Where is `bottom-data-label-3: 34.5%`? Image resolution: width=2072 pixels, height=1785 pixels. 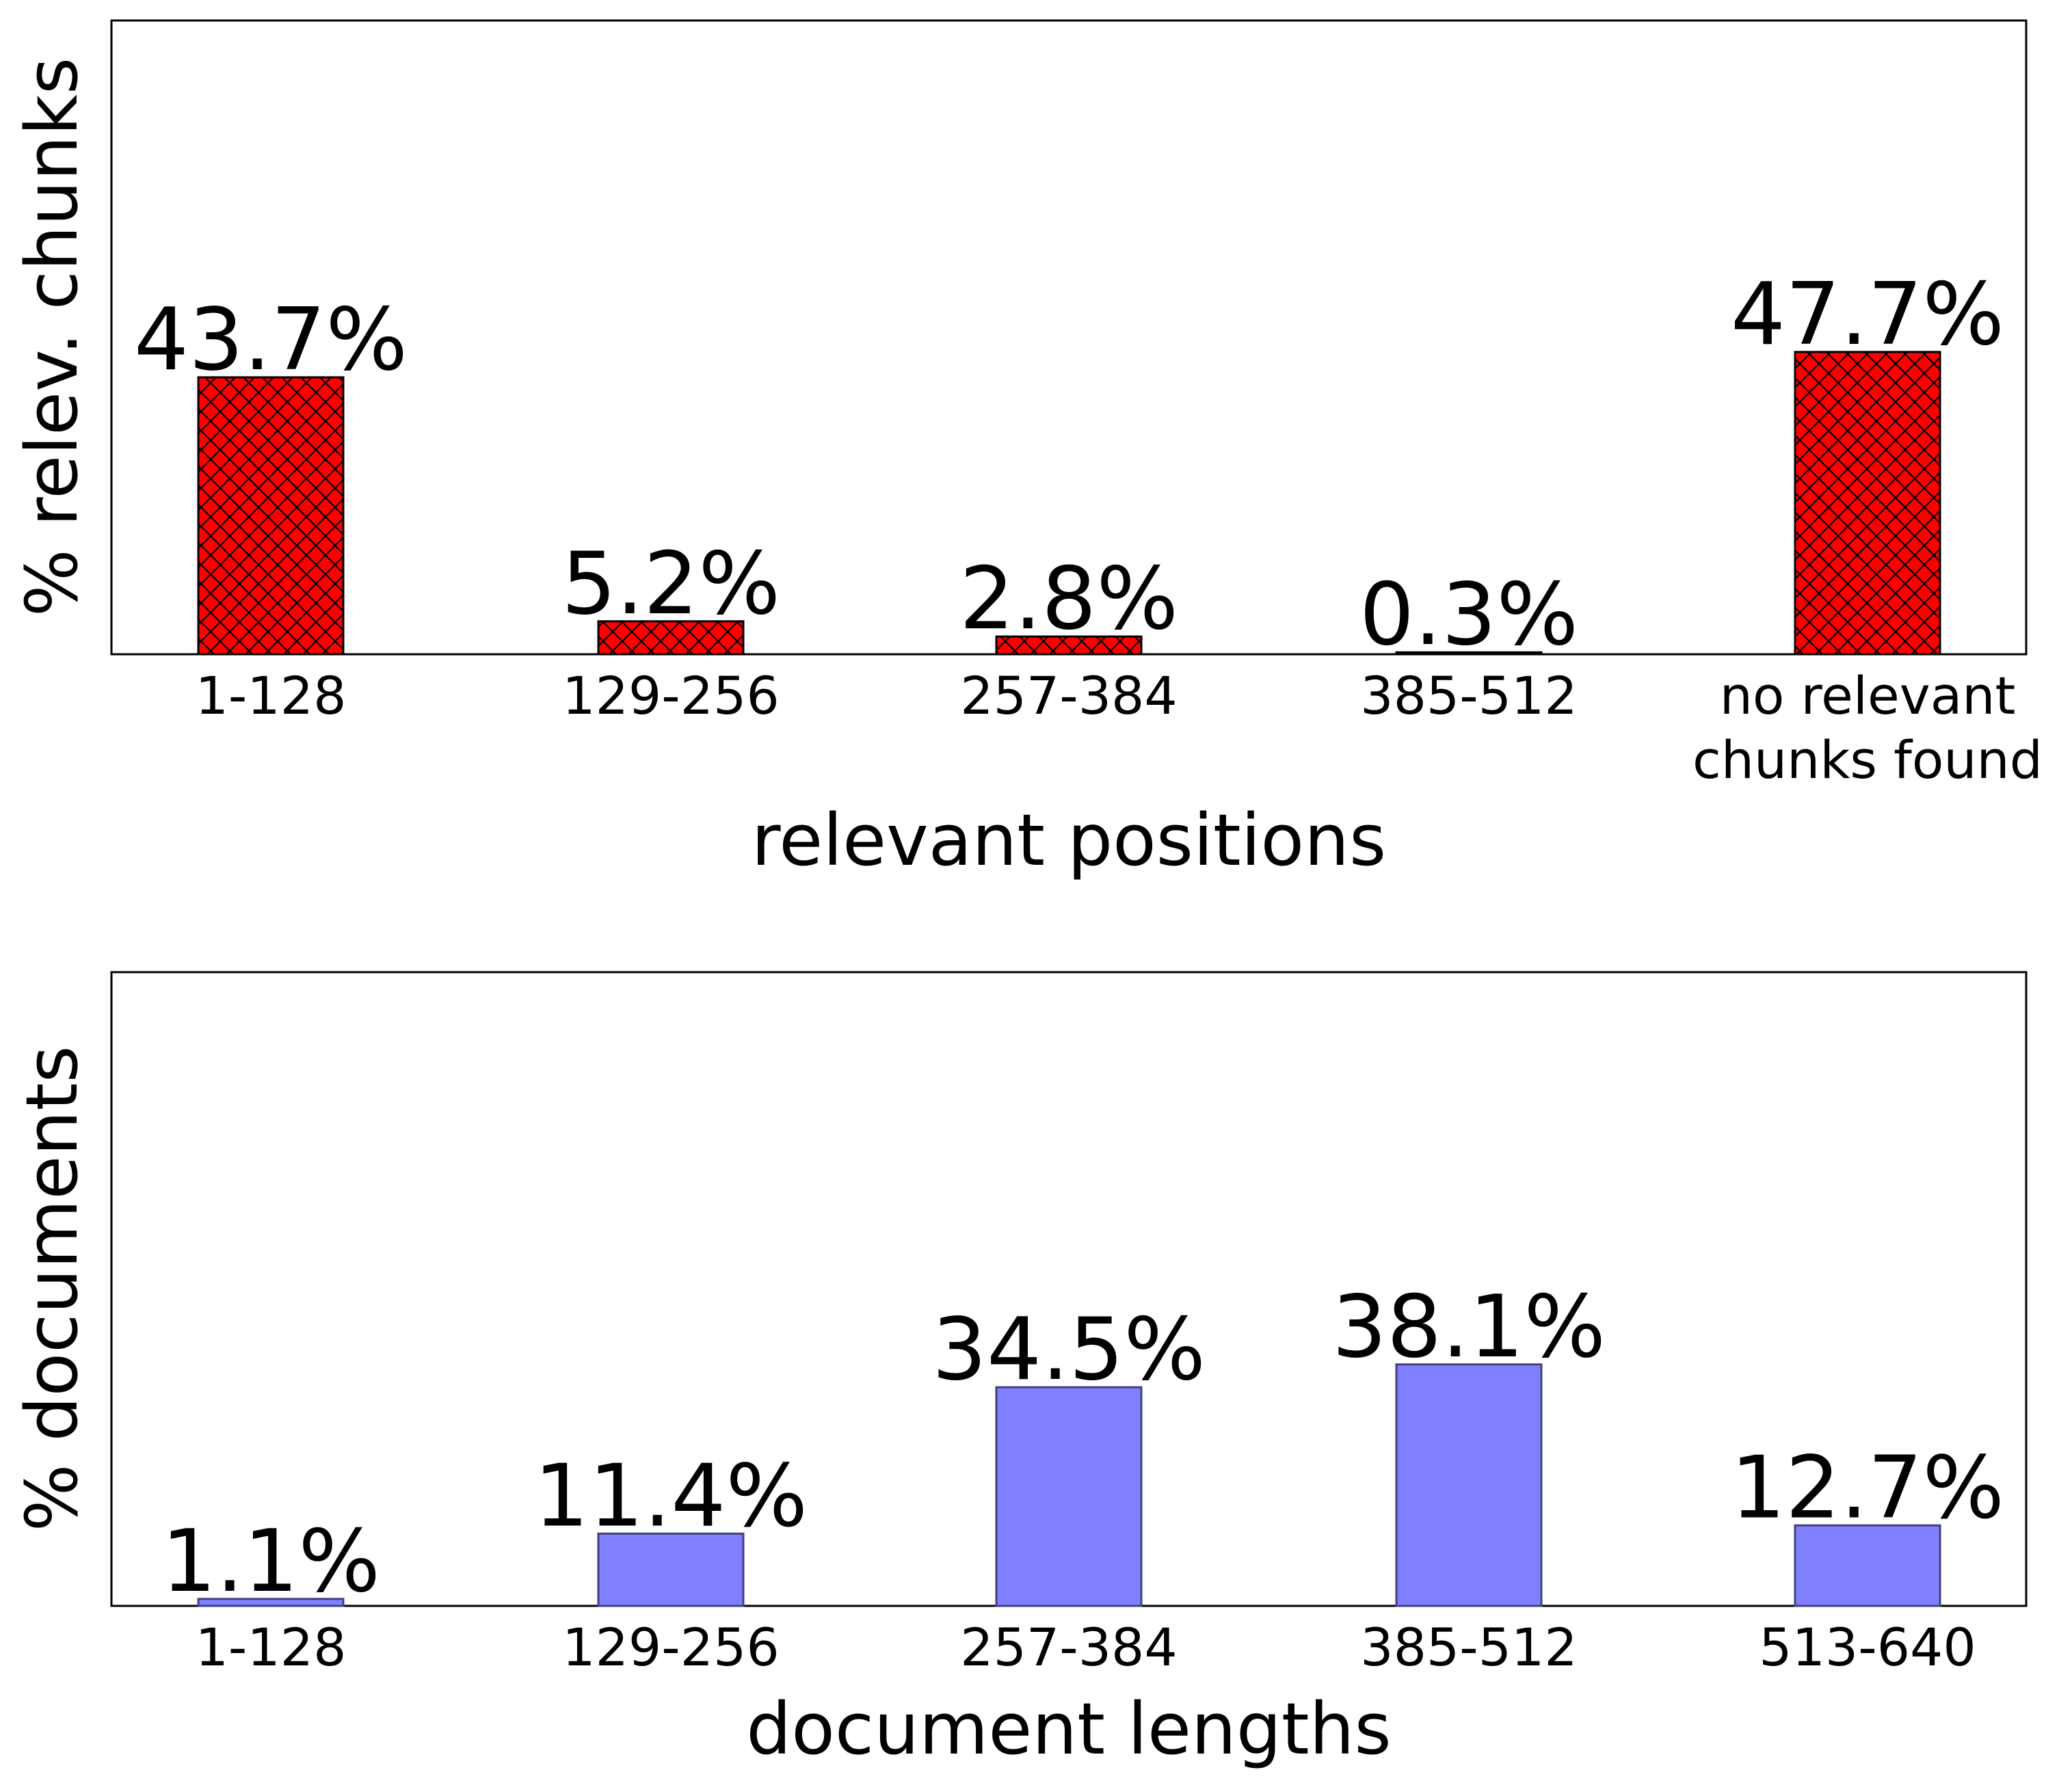 bottom-data-label-3: 34.5% is located at coordinates (1069, 1349).